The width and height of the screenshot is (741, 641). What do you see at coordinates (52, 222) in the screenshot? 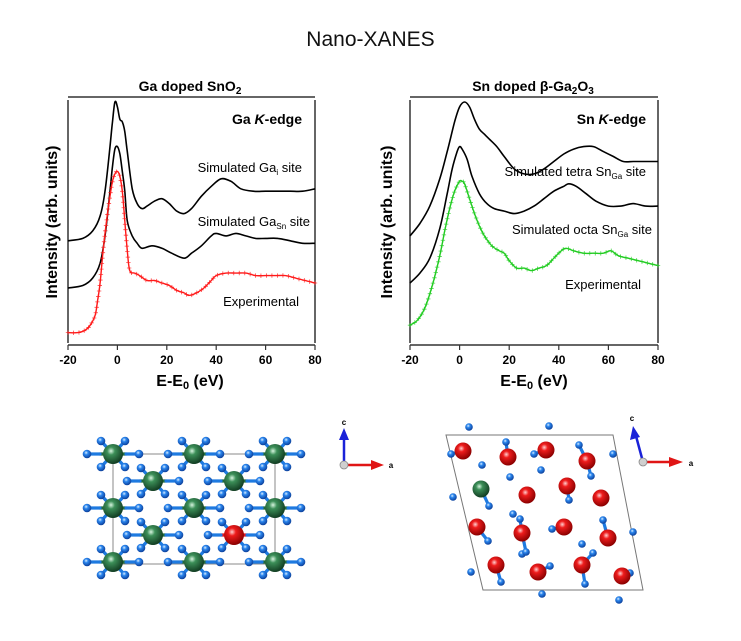
I see `y-axis-label: Intensity (arb. units)` at bounding box center [52, 222].